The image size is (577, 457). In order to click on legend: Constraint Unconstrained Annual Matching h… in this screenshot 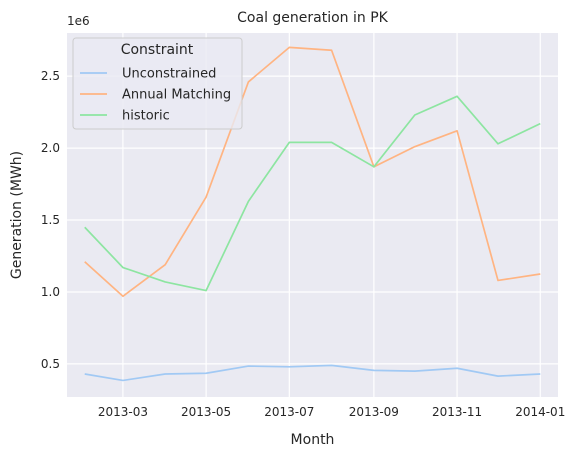, I will do `click(157, 83)`.